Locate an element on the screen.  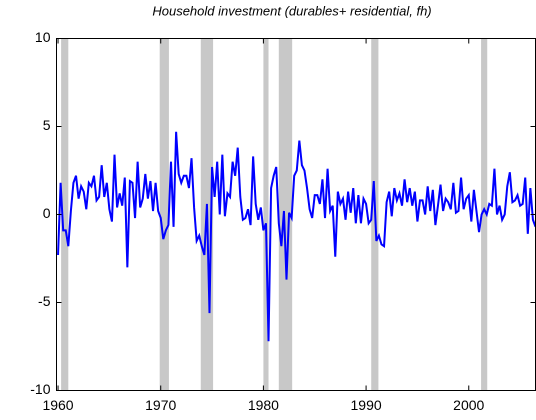
y-tick-label: -5 is located at coordinates (44, 301).